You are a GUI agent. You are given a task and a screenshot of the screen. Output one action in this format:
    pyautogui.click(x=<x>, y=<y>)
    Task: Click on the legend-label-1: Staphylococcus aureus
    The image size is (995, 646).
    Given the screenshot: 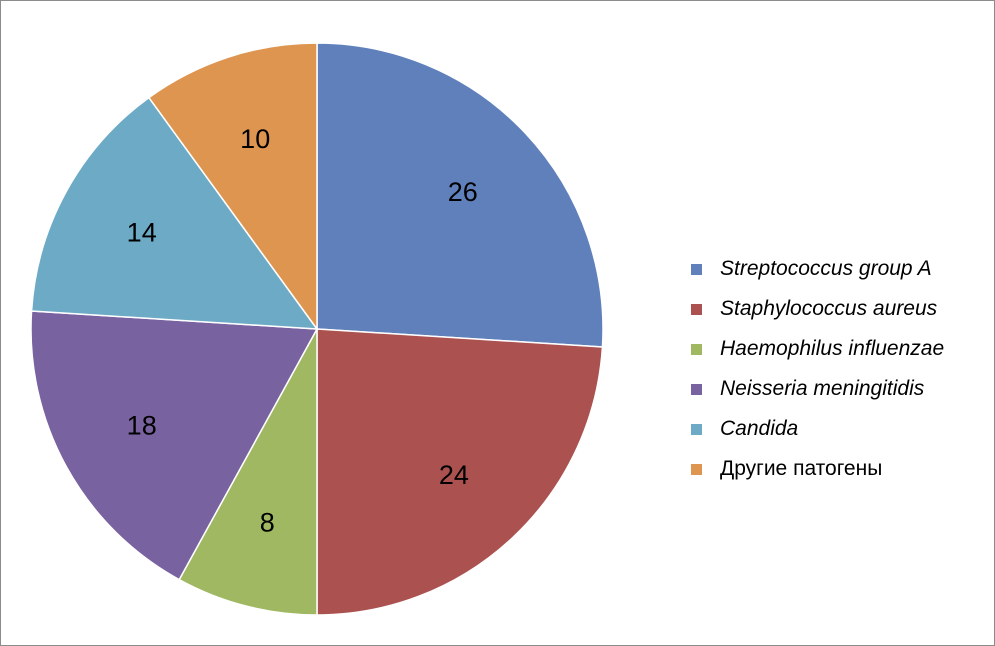 What is the action you would take?
    pyautogui.click(x=829, y=308)
    